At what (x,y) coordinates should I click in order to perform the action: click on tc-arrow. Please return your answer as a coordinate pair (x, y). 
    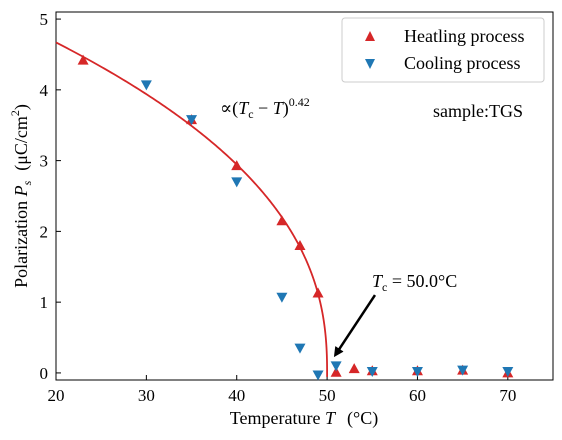
    Looking at the image, I should click on (355, 326).